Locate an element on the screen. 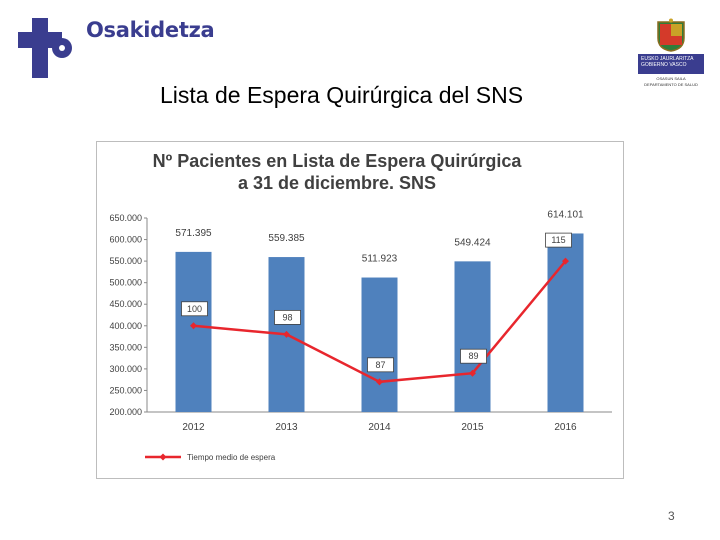  gov-sub1: OSASUN SAILA is located at coordinates (671, 78).